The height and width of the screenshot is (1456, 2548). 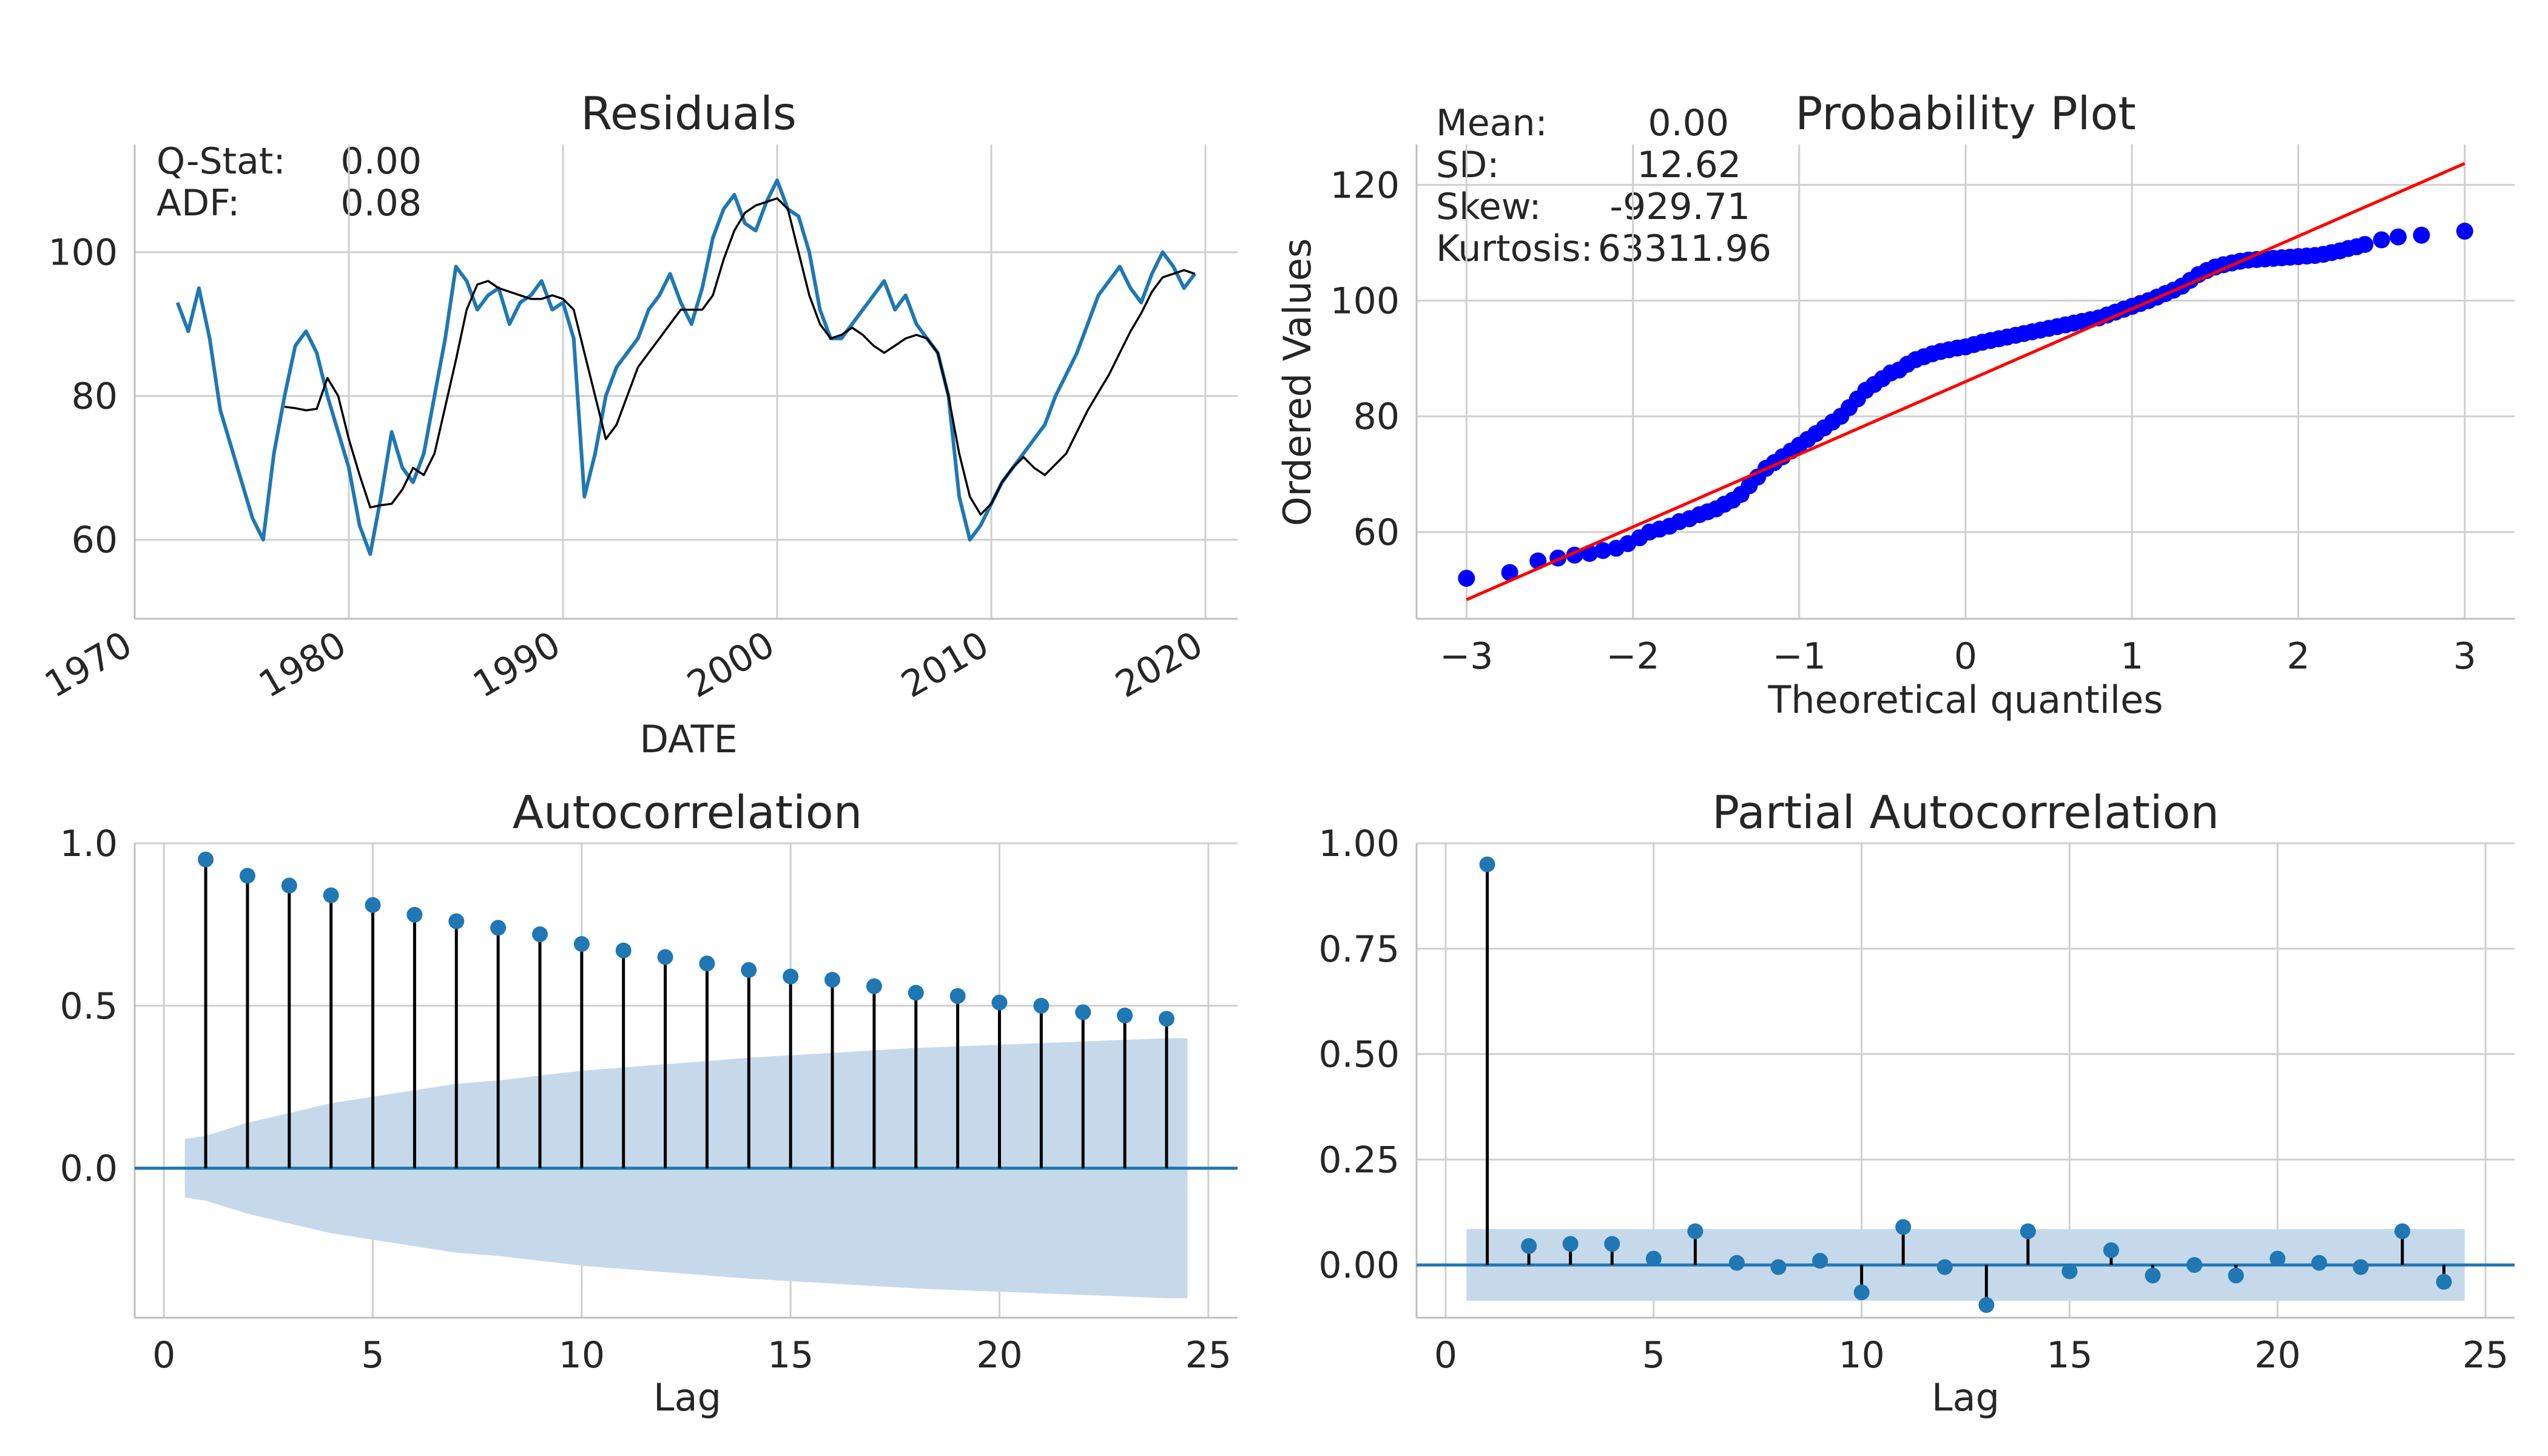 I want to click on probability-ytick-label: 60, so click(x=1376, y=532).